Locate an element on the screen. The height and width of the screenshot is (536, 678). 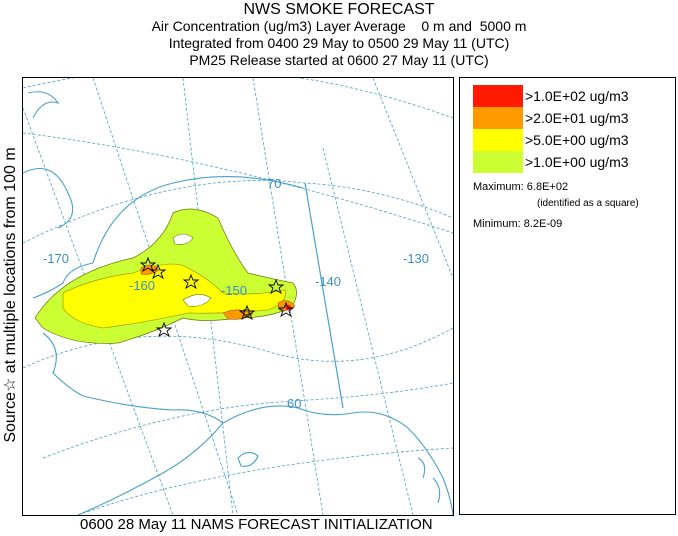
legend-item-level-20: >2.0E+01 ug/m3 is located at coordinates (573, 118).